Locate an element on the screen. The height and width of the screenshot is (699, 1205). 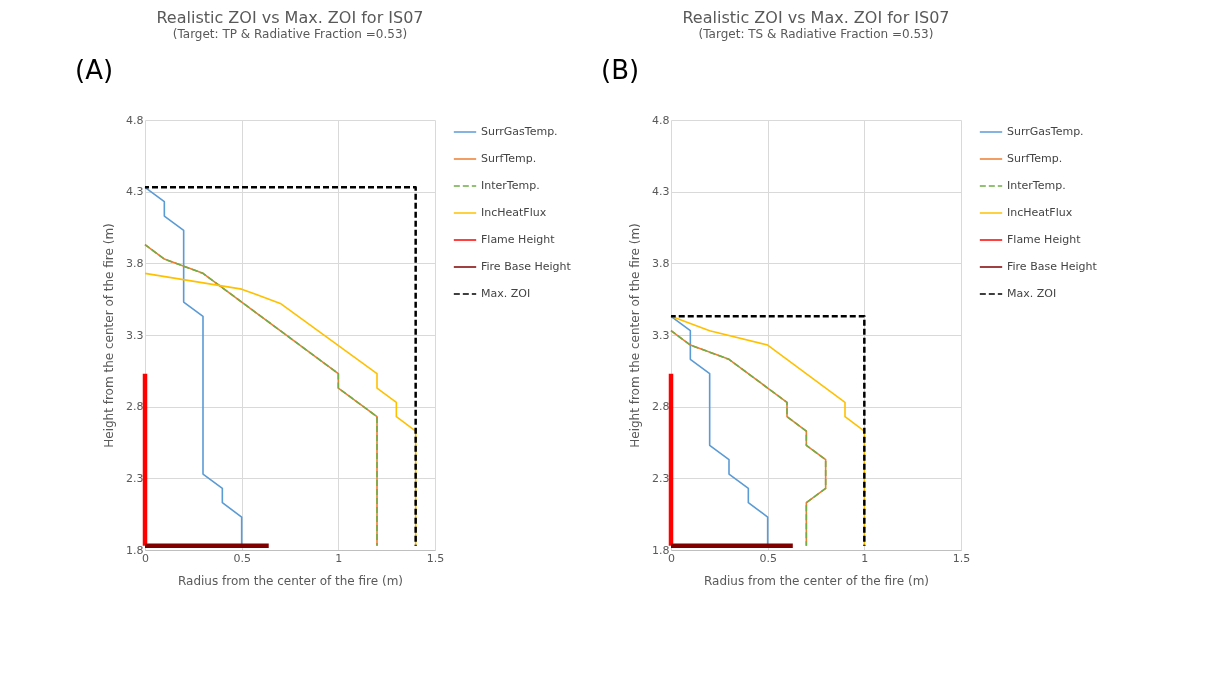
chart-subtitle: (Target: TP & Radiative Fraction =0.53) is located at coordinates (290, 34).